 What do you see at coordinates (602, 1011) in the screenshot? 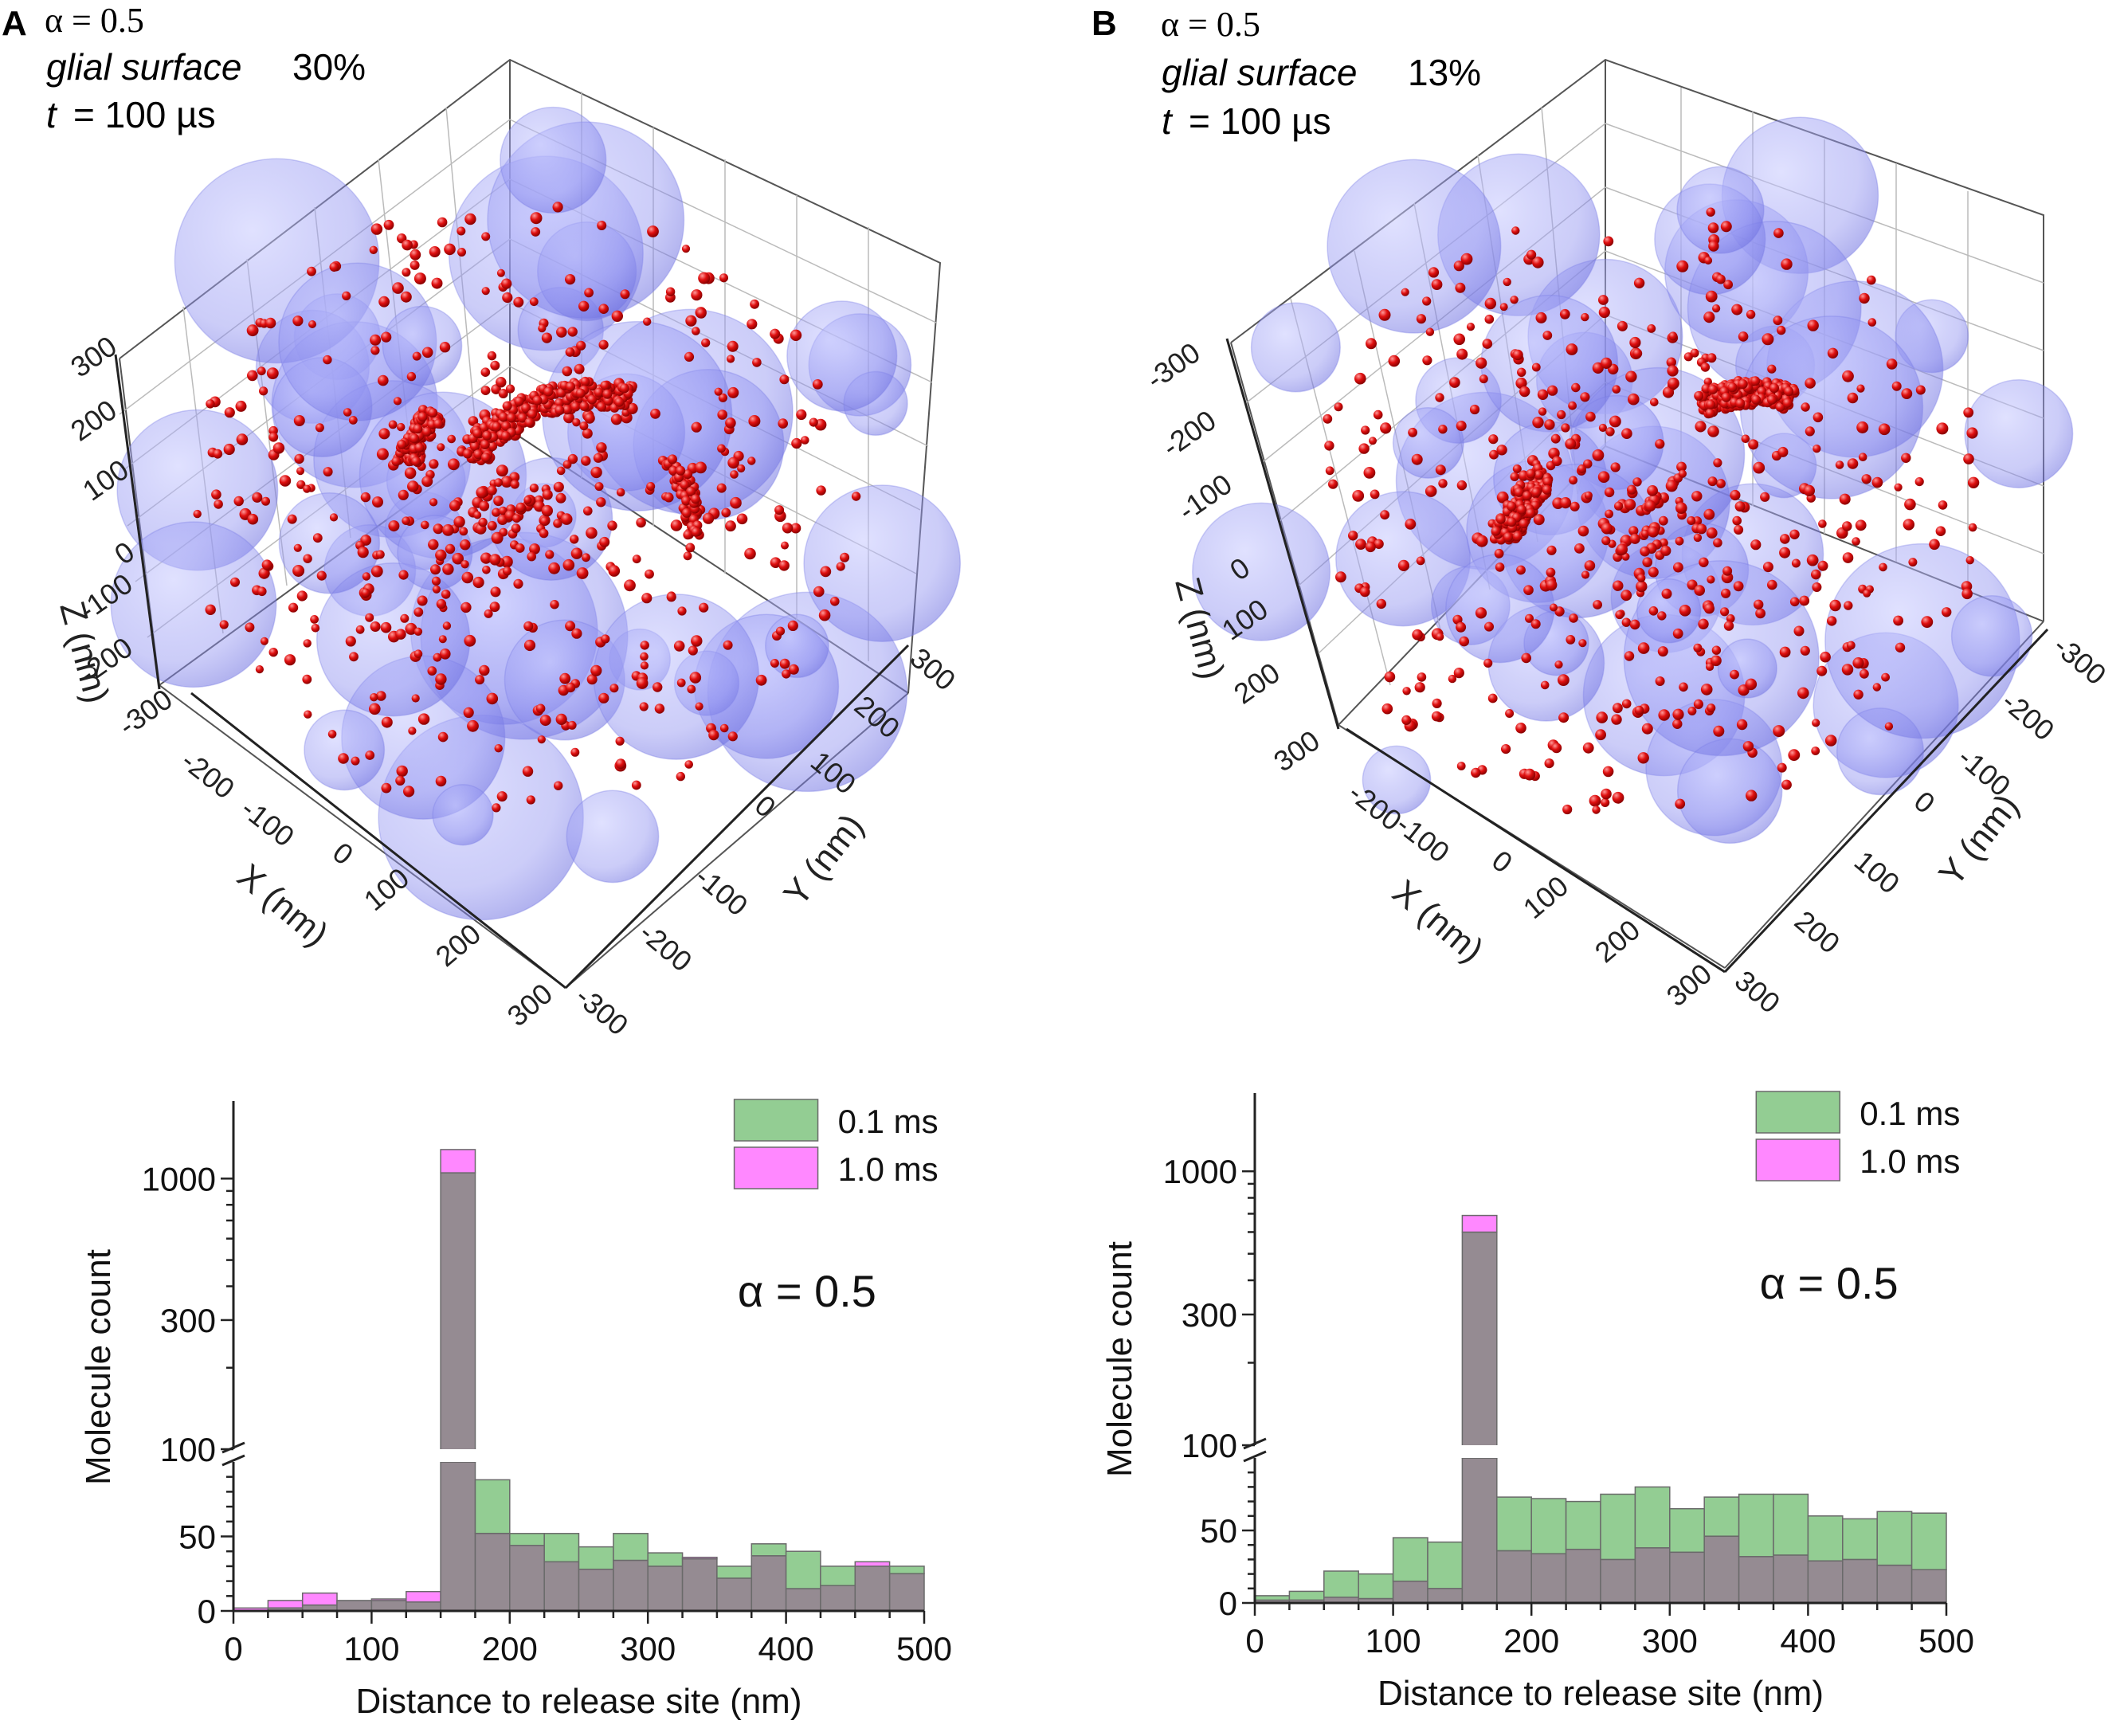
I see `panel-a-y-tick: -300` at bounding box center [602, 1011].